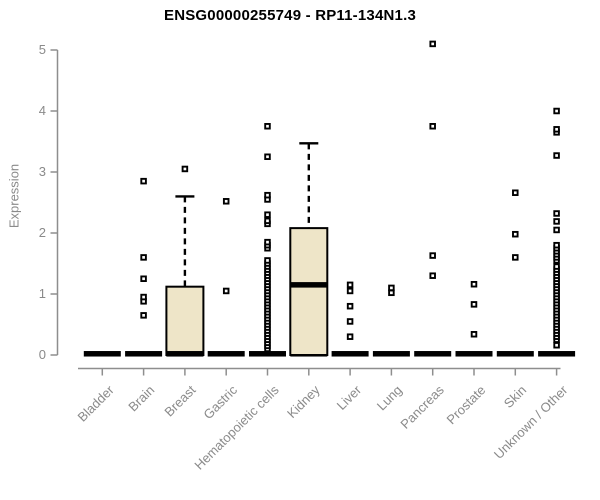 Image resolution: width=600 pixels, height=500 pixels. Describe the element at coordinates (289, 15) in the screenshot. I see `chart-title: ENSG00000255749 - RP11-134N1.3` at that location.